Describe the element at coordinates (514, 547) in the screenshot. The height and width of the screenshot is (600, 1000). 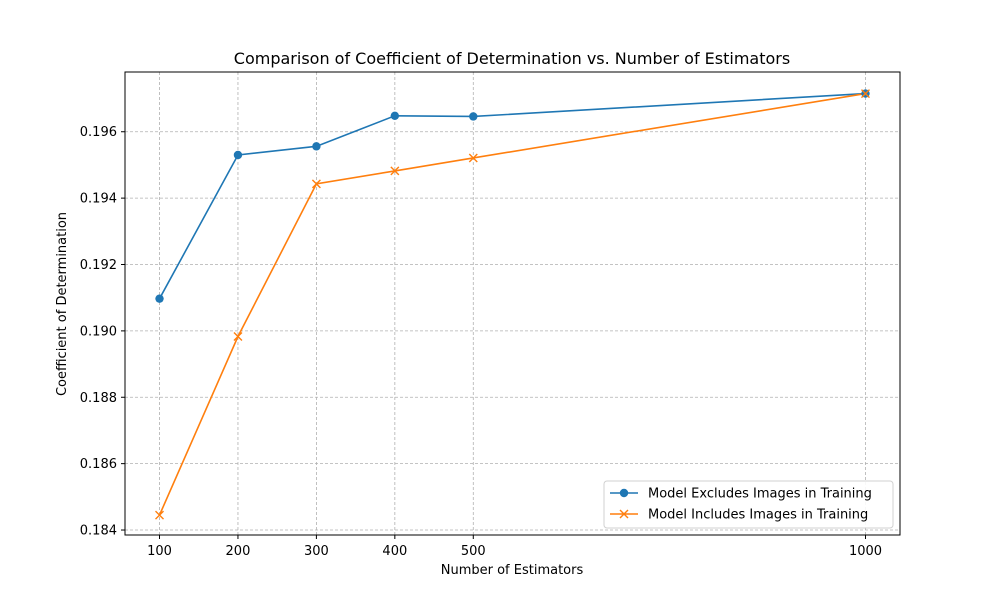
I see `x-axis-ticks: 100 200 300 400 500 1000` at that location.